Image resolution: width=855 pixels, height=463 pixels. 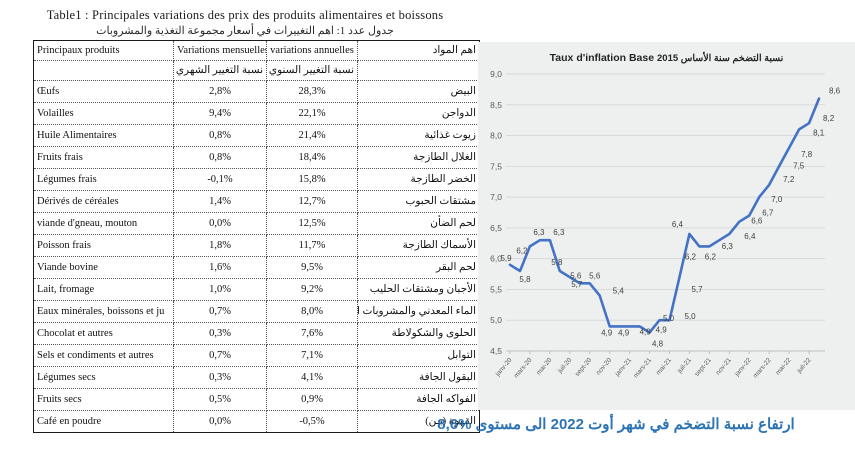 What do you see at coordinates (220, 50) in the screenshot?
I see `header-monthly-variations: Variations mensuelles` at bounding box center [220, 50].